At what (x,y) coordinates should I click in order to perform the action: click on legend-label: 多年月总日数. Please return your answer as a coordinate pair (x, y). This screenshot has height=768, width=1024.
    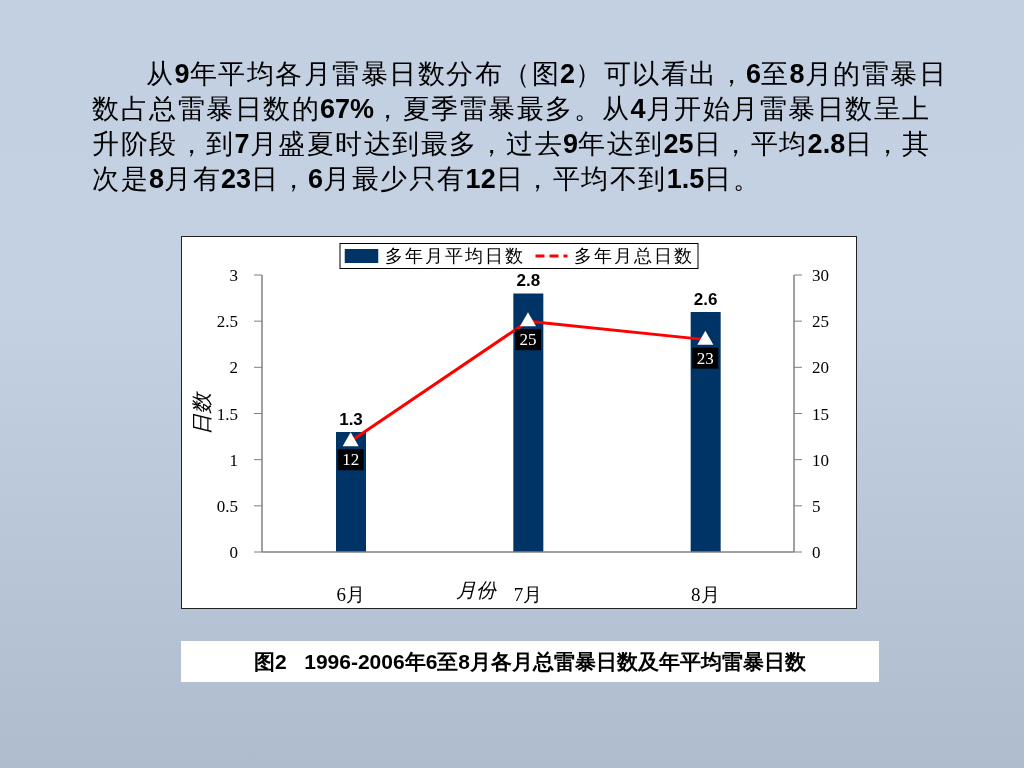
    Looking at the image, I should click on (633, 256).